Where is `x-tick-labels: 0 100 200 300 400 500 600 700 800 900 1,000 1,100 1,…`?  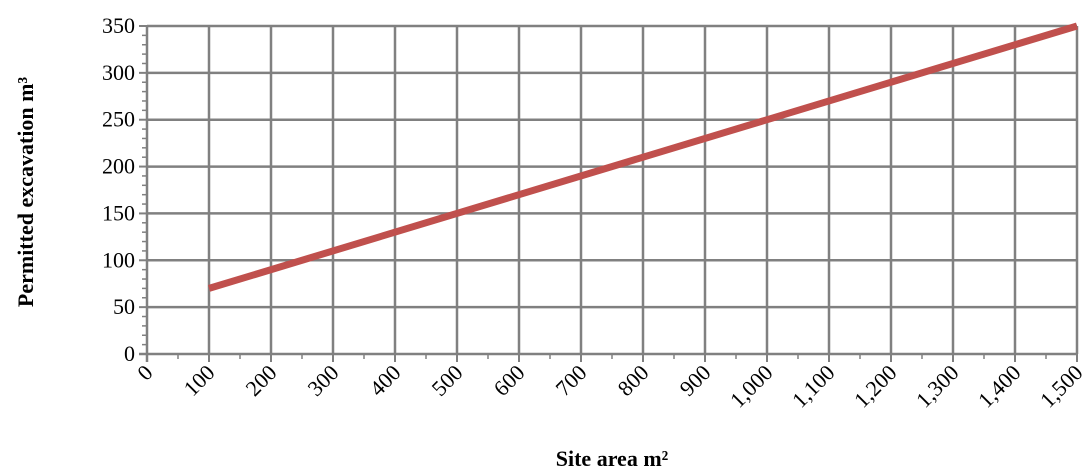 x-tick-labels: 0 100 200 300 400 500 600 700 800 900 1,000 1,100 1,… is located at coordinates (607, 386).